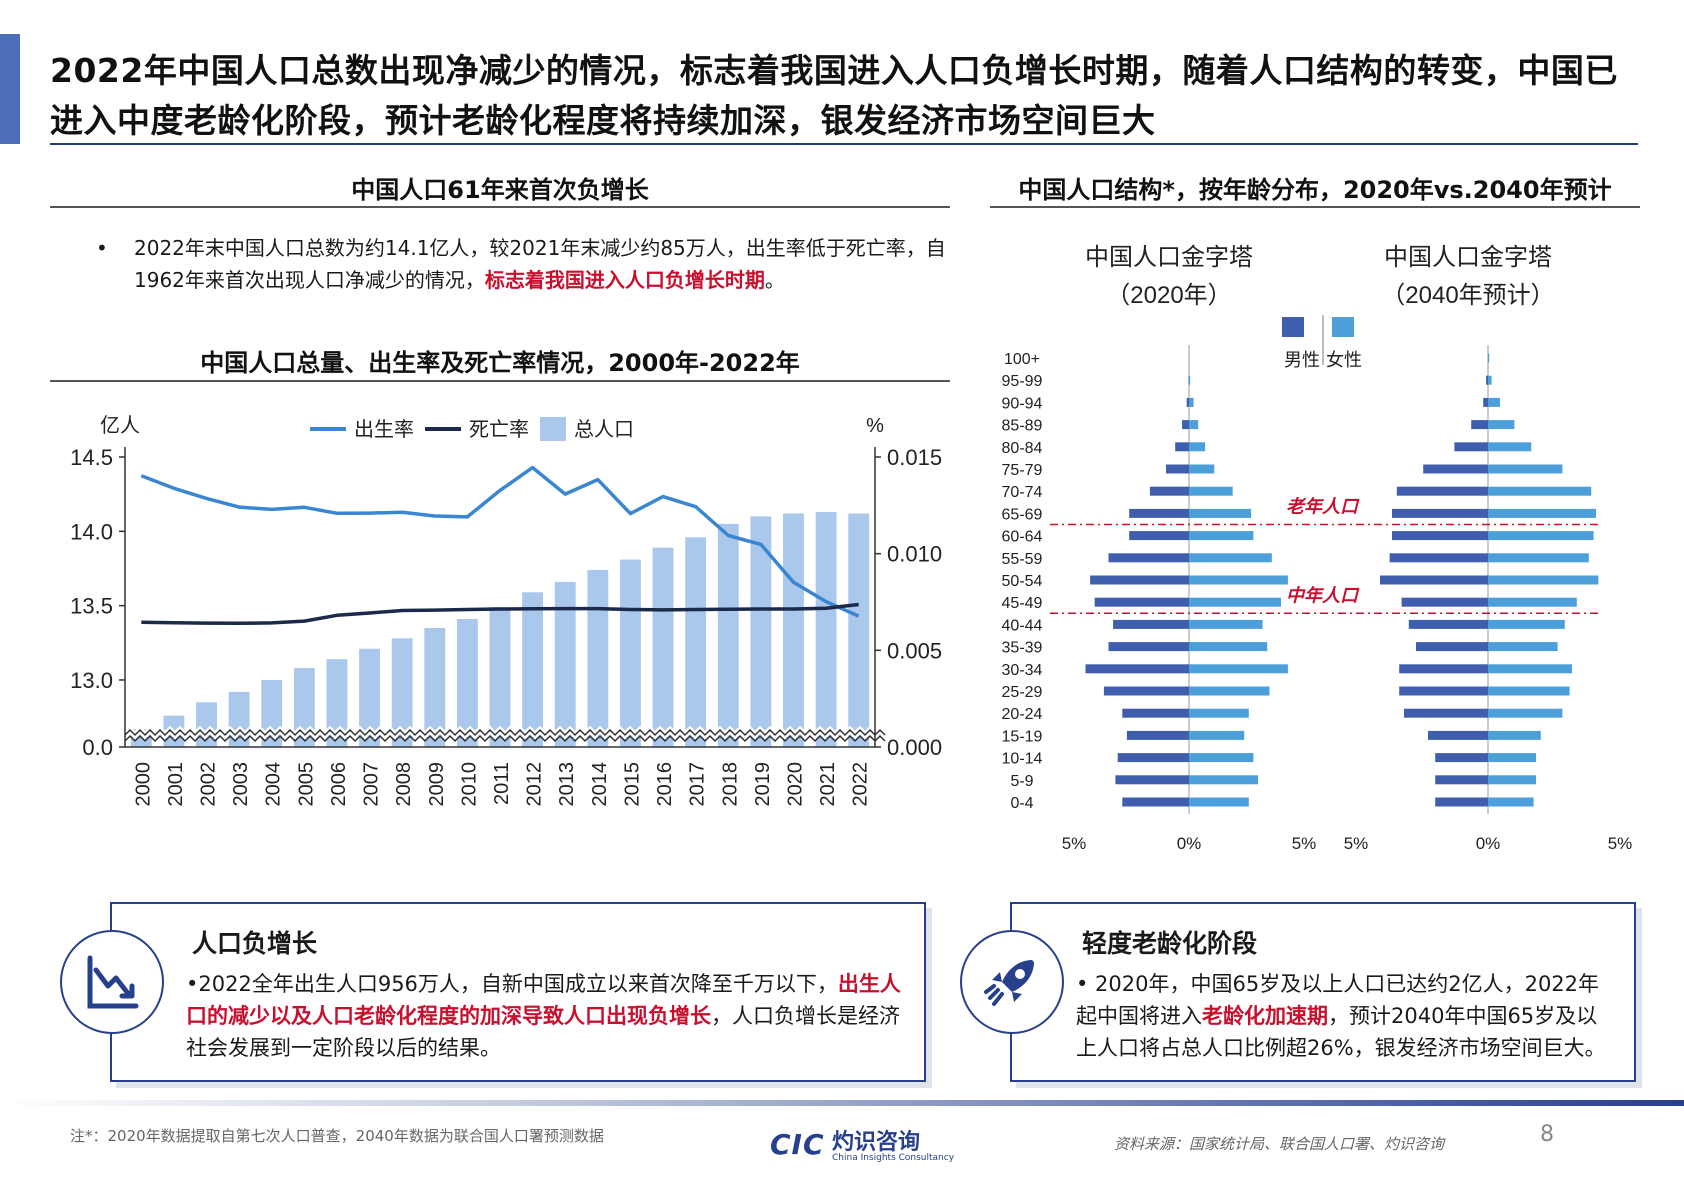 The image size is (1684, 1190). I want to click on legend-male-swatch, so click(1293, 327).